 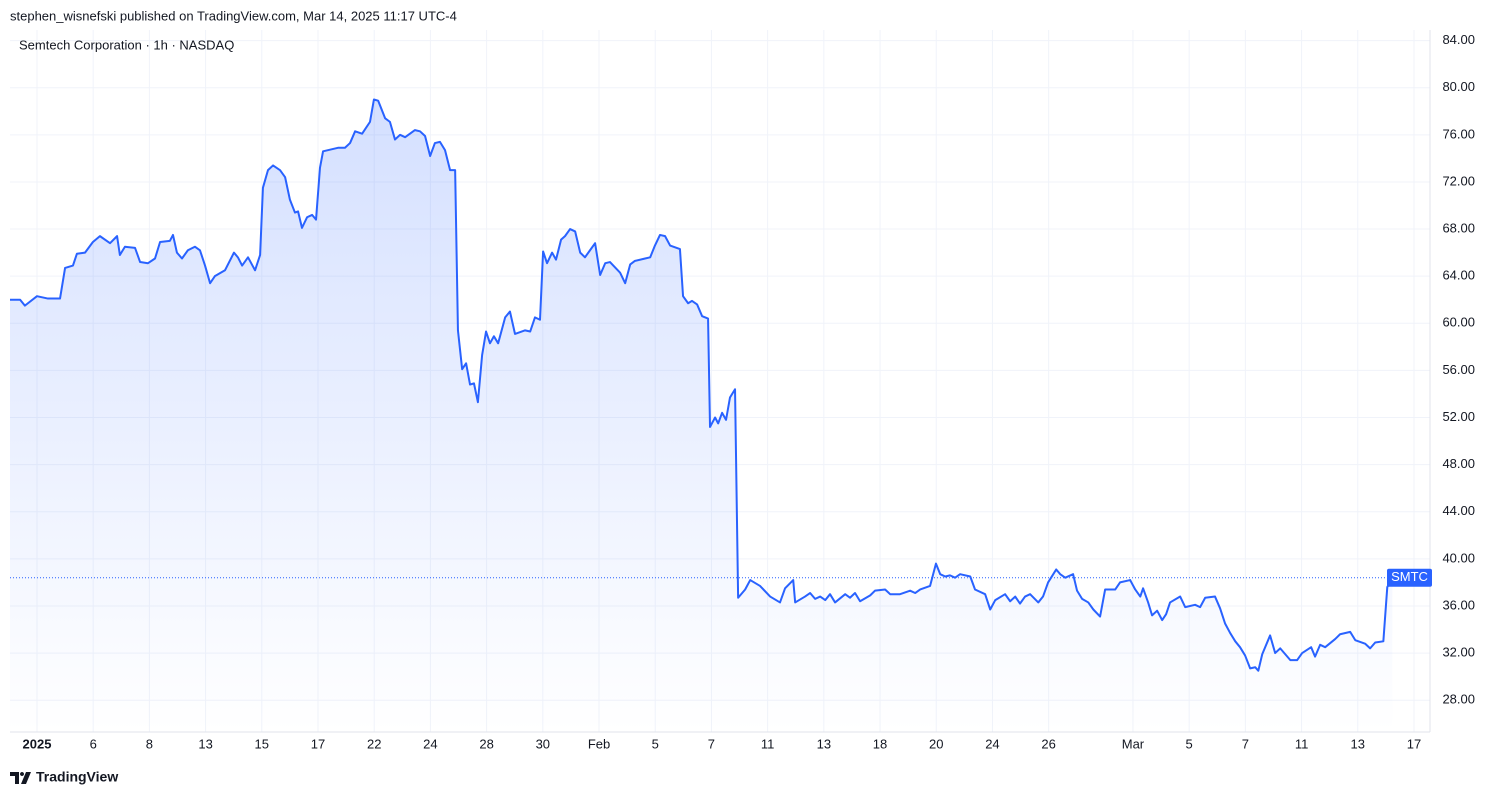 What do you see at coordinates (1458, 369) in the screenshot?
I see `y-tick-label: 56.00` at bounding box center [1458, 369].